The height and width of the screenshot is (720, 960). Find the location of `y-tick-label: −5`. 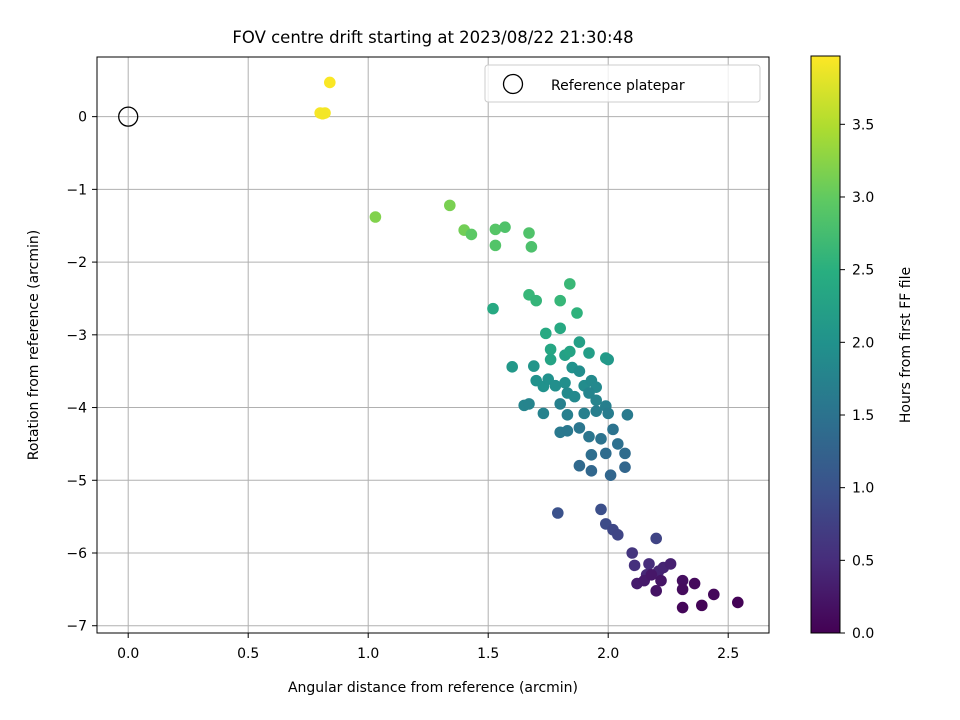

y-tick-label: −5 is located at coordinates (76, 481).